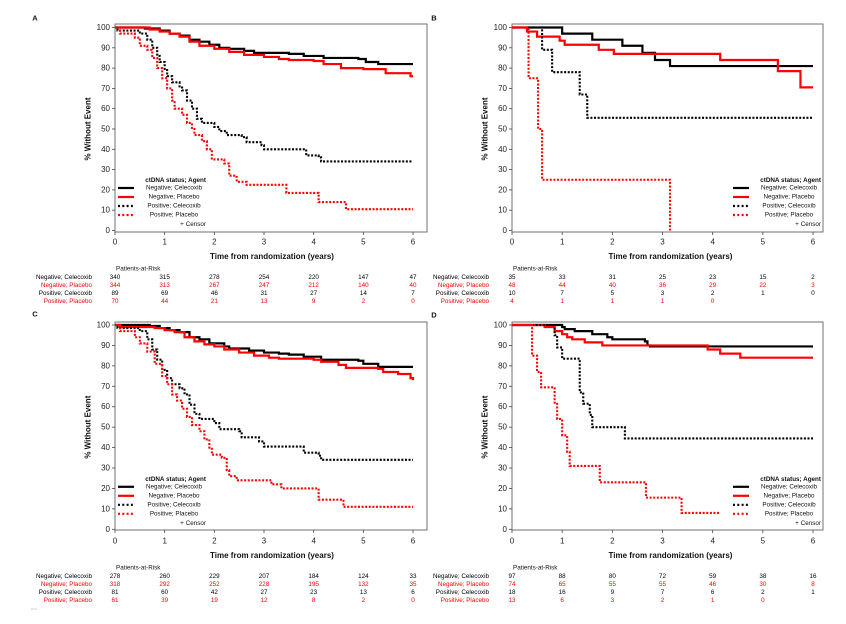 Image resolution: width=846 pixels, height=624 pixels. Describe the element at coordinates (215, 592) in the screenshot. I see `at-risk-value: 42` at that location.